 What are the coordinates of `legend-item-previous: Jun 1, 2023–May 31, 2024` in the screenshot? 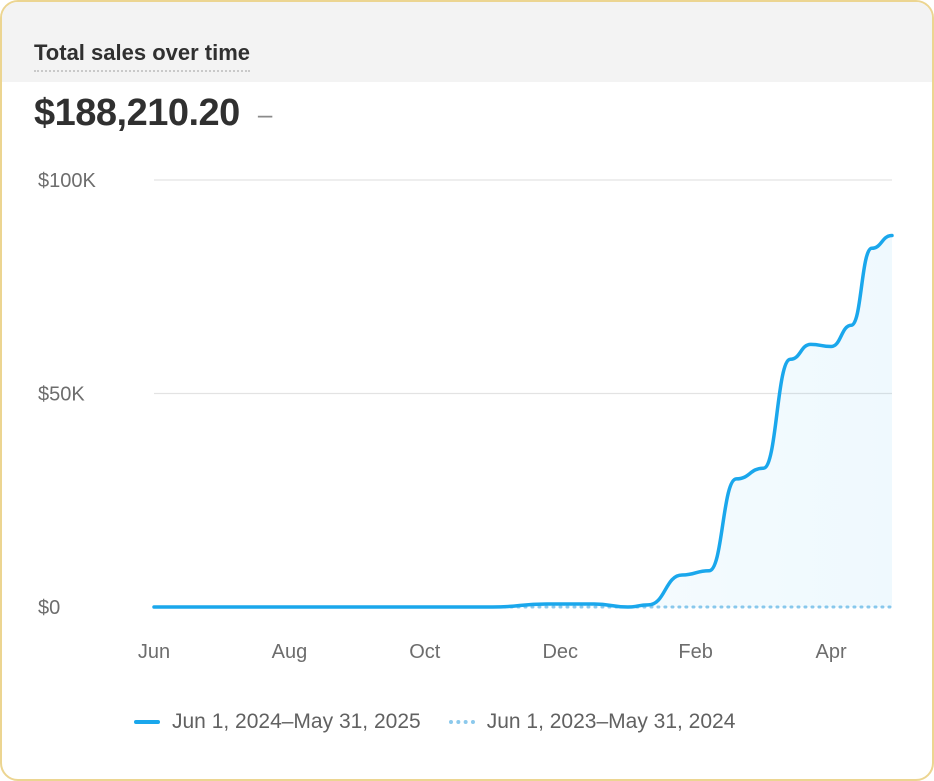 It's located at (592, 722).